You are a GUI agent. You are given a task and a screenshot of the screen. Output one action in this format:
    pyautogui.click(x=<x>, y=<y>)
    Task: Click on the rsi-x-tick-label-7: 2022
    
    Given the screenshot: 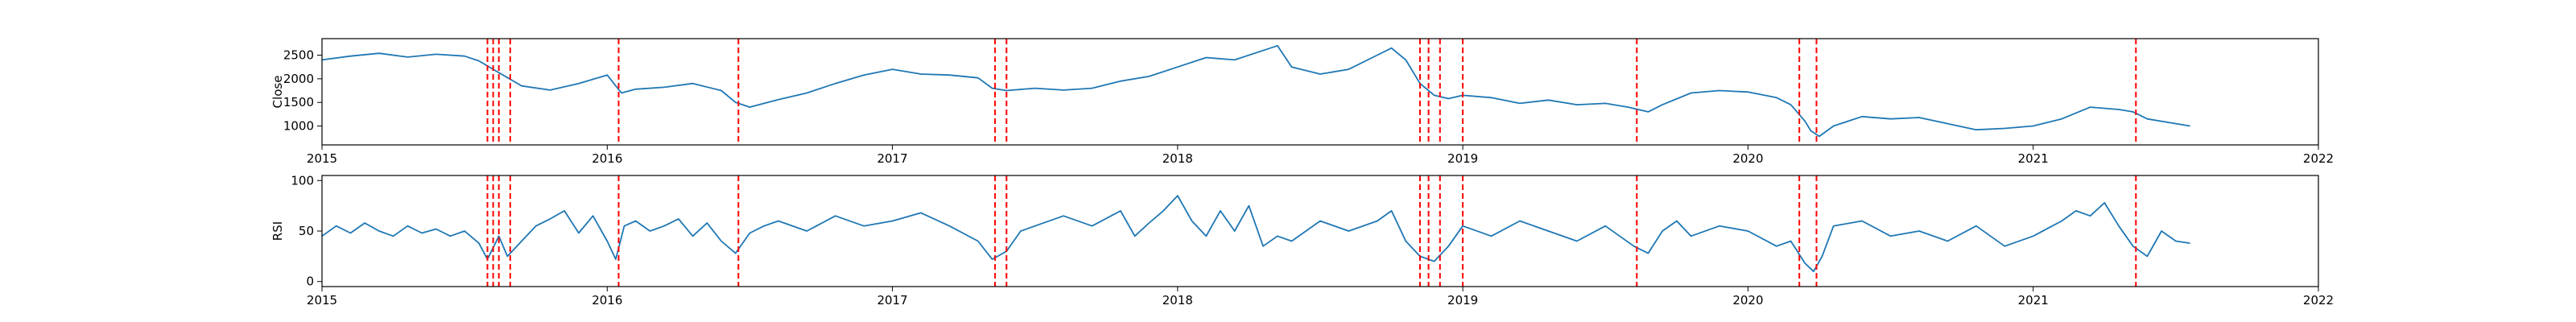 What is the action you would take?
    pyautogui.click(x=2318, y=300)
    